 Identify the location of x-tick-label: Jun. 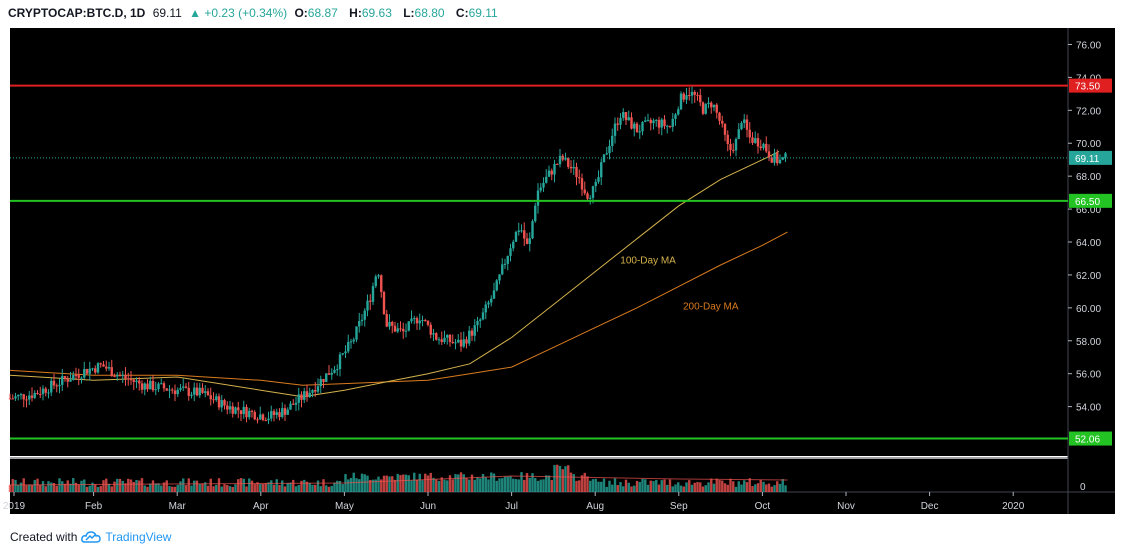
(428, 506).